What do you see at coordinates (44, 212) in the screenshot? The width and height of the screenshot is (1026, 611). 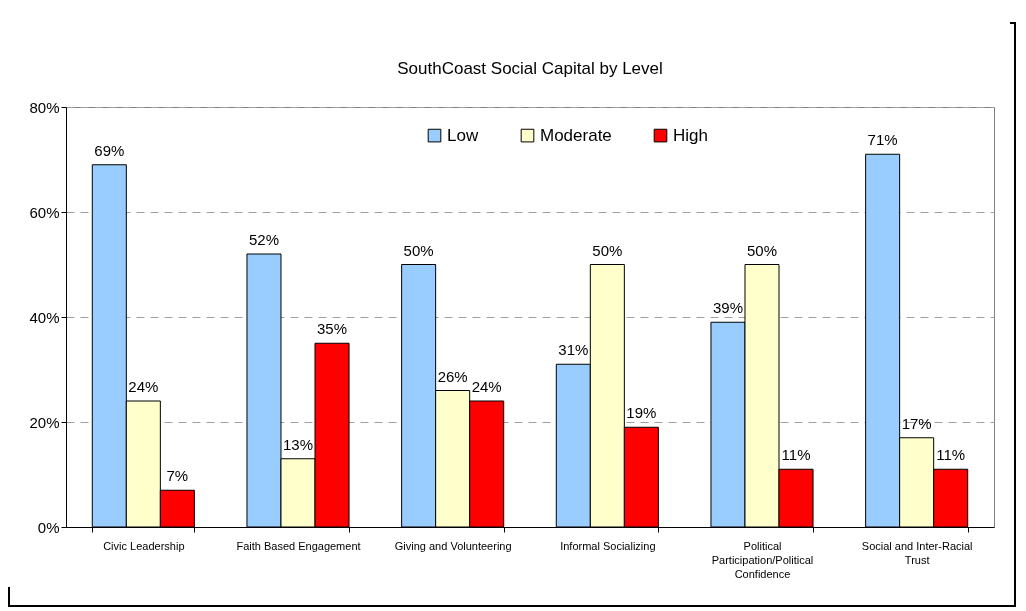 I see `y-tick-label: 60%` at bounding box center [44, 212].